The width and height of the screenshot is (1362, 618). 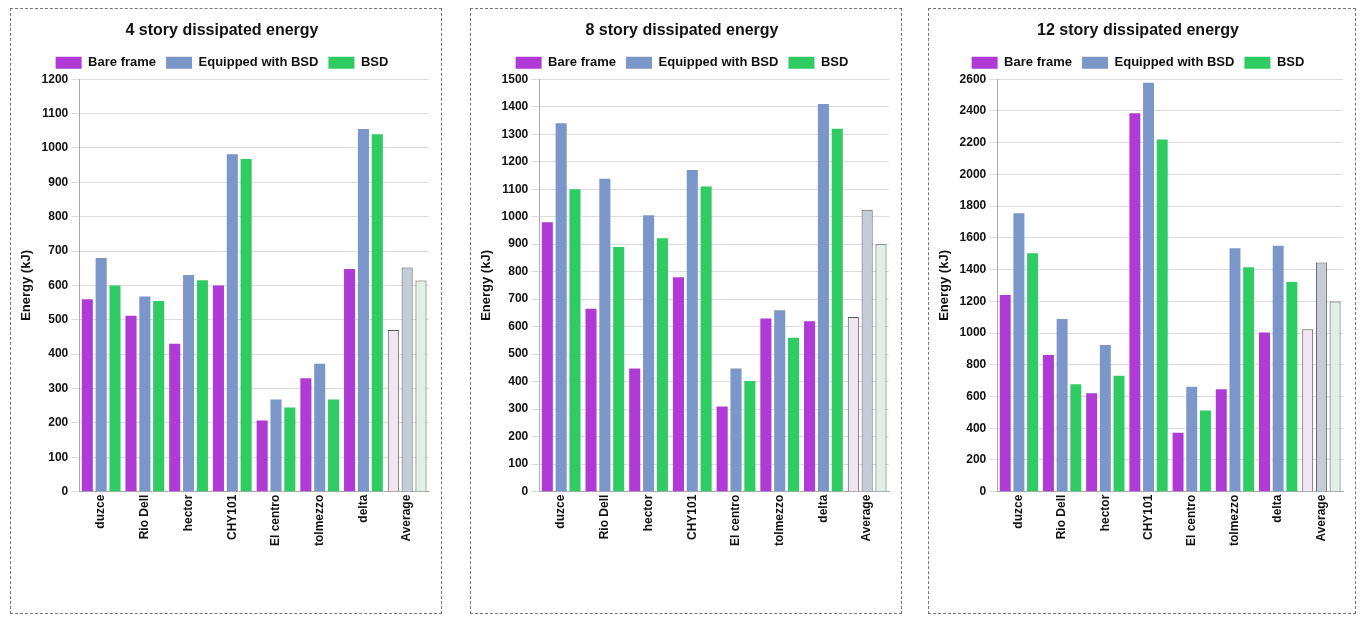 What do you see at coordinates (515, 106) in the screenshot?
I see `y-tick-label: 1400` at bounding box center [515, 106].